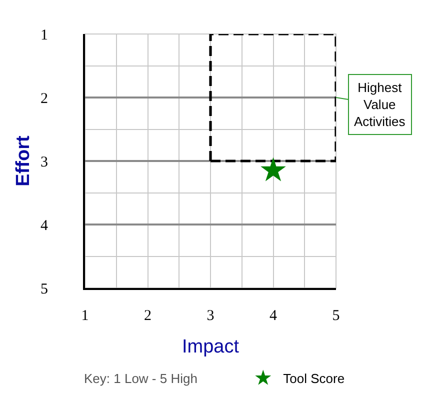 The height and width of the screenshot is (415, 436). I want to click on x-tick-label: 5, so click(336, 316).